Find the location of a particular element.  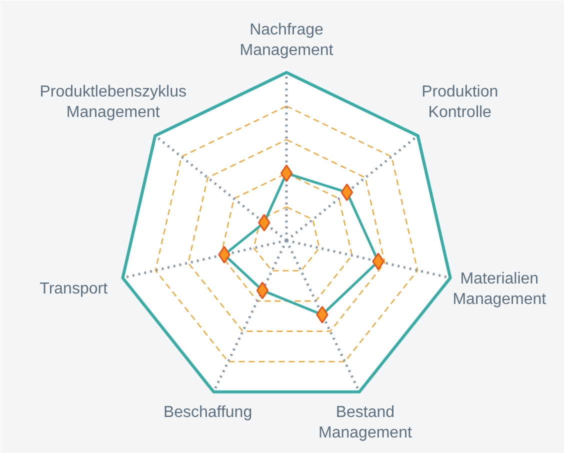

spoke-label: Produktlebenszyklus Management is located at coordinates (113, 102).